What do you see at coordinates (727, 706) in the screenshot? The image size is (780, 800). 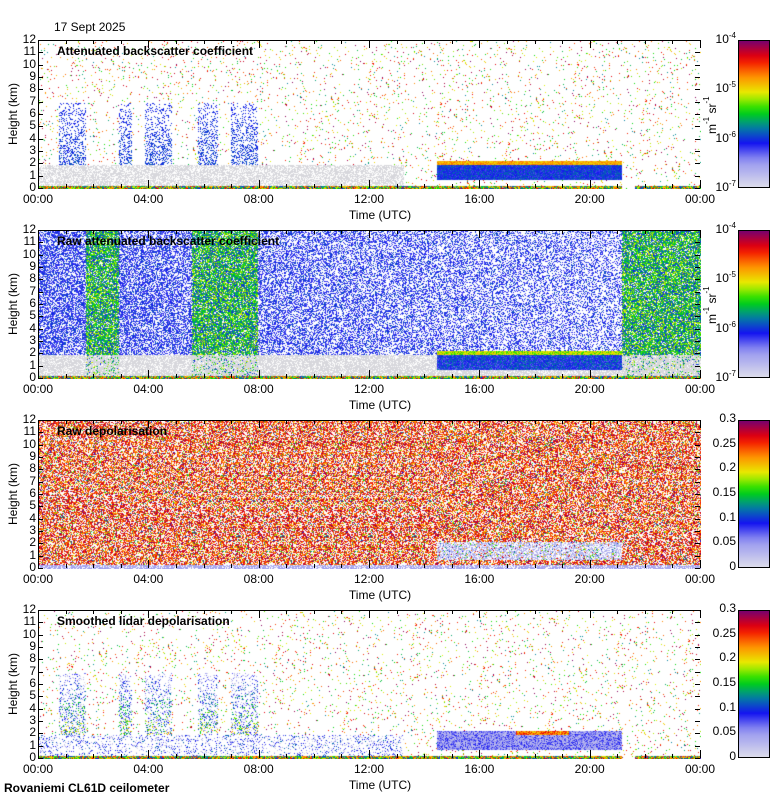 I see `colorbar-label: 0.1` at bounding box center [727, 706].